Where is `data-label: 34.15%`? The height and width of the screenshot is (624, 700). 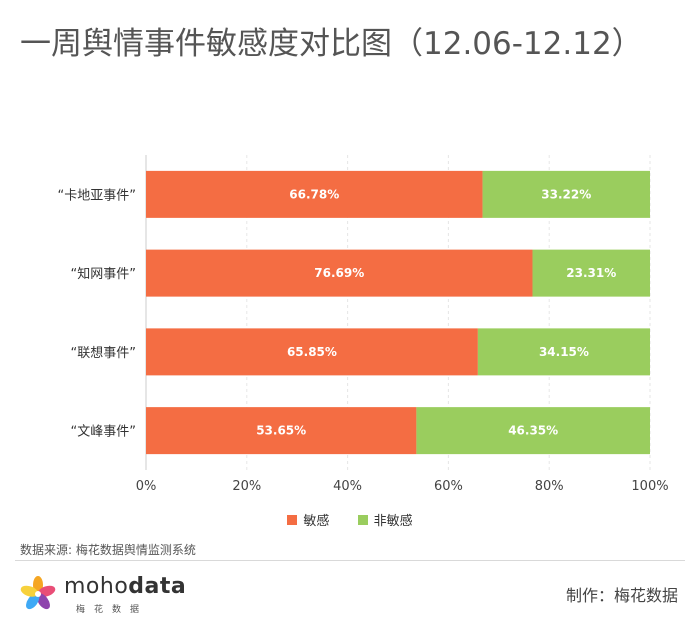
data-label: 34.15% is located at coordinates (564, 352).